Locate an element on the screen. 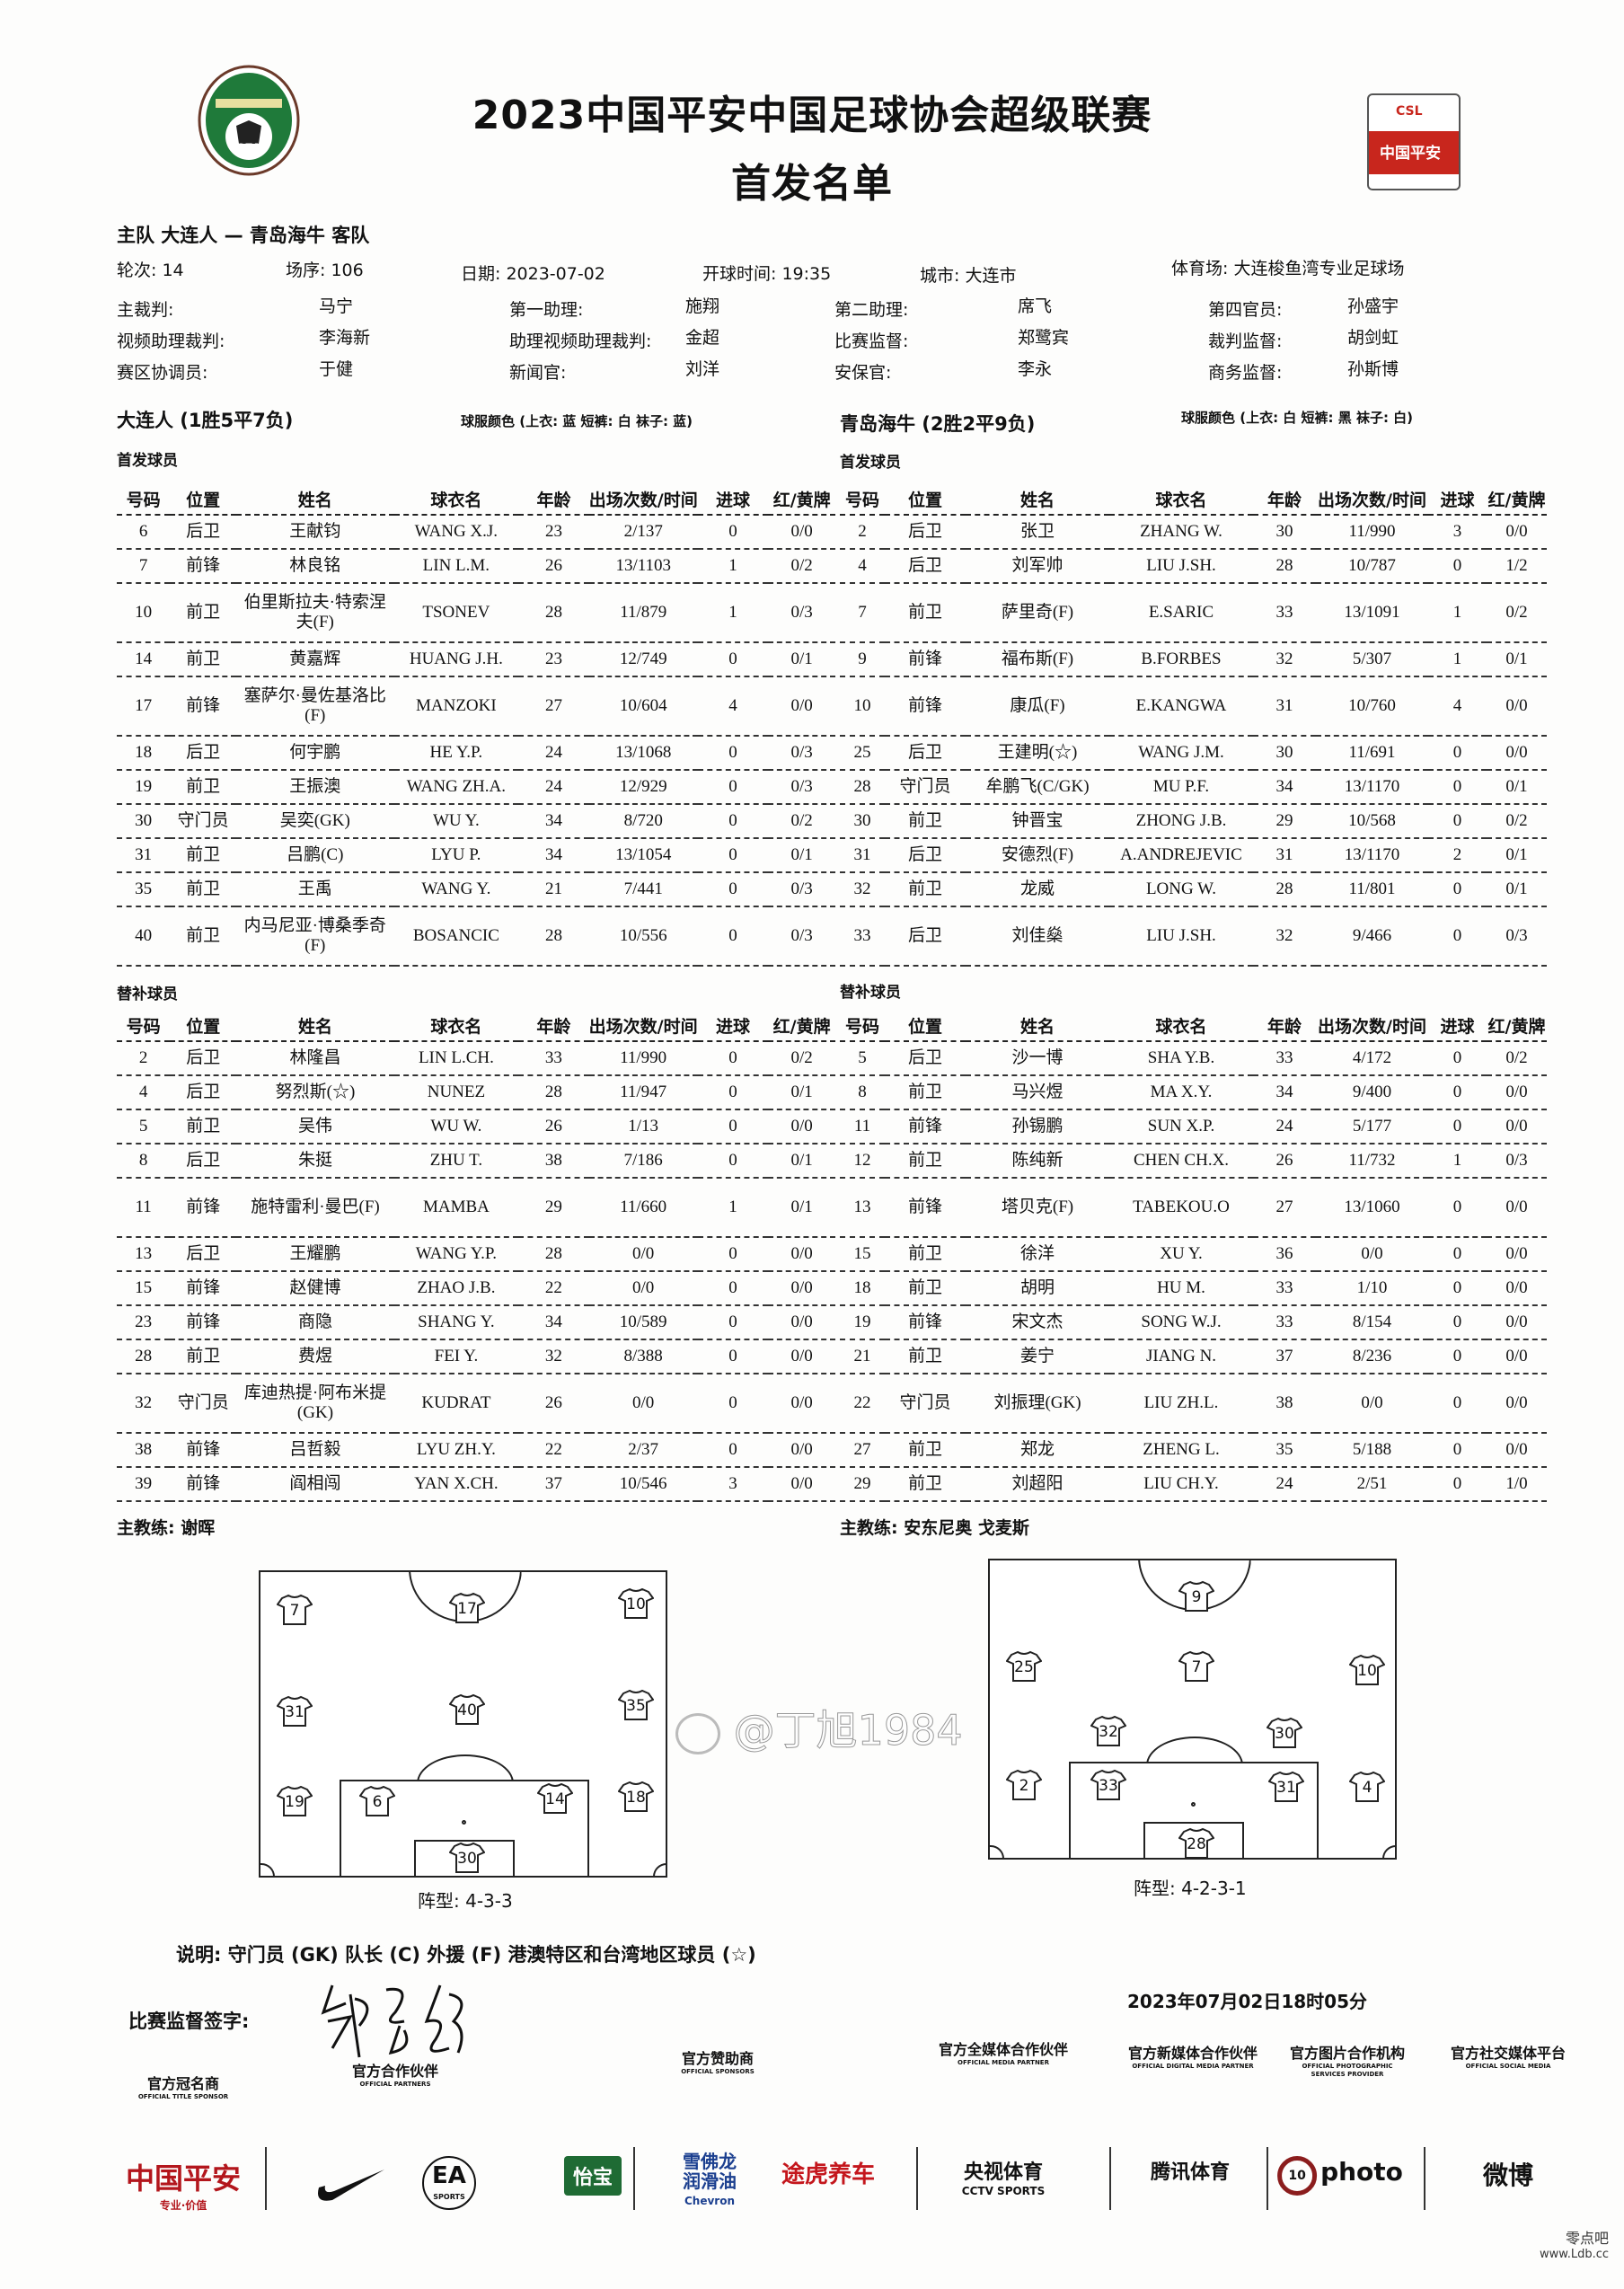 The image size is (1624, 2289). player-appearances: 10/568 is located at coordinates (1372, 821).